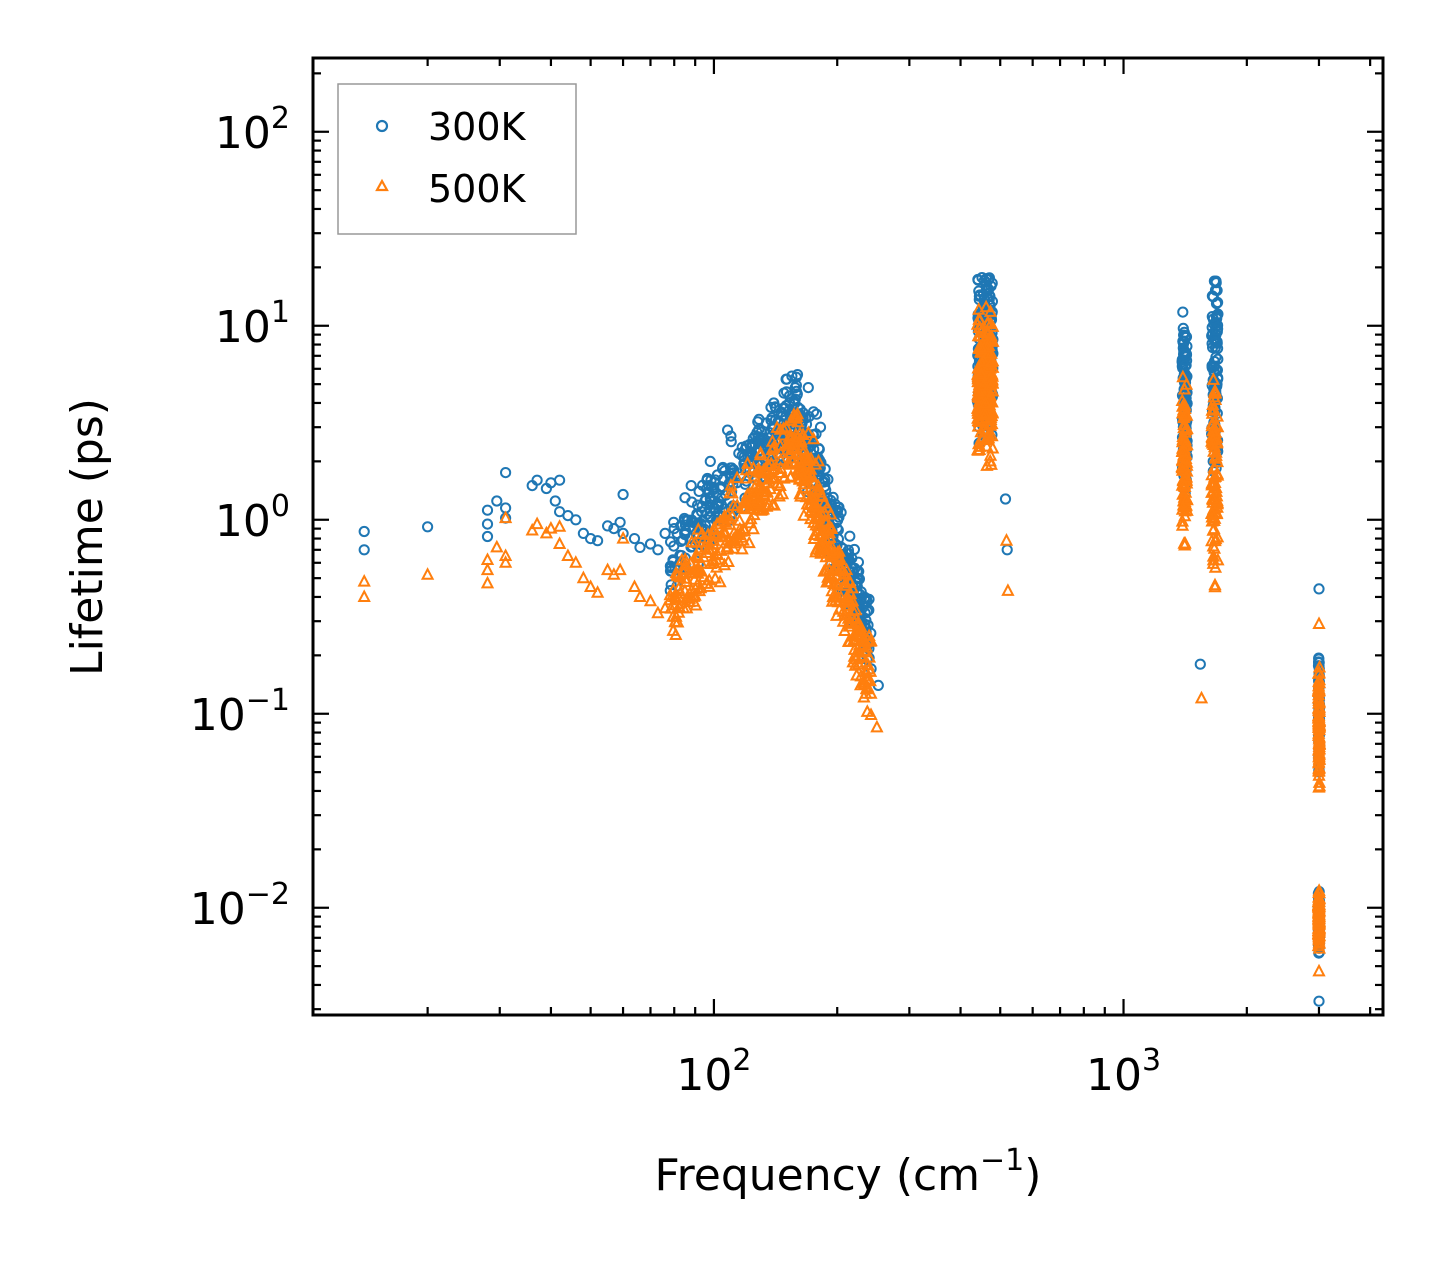 The width and height of the screenshot is (1442, 1265). Describe the element at coordinates (457, 159) in the screenshot. I see `legend-box` at that location.